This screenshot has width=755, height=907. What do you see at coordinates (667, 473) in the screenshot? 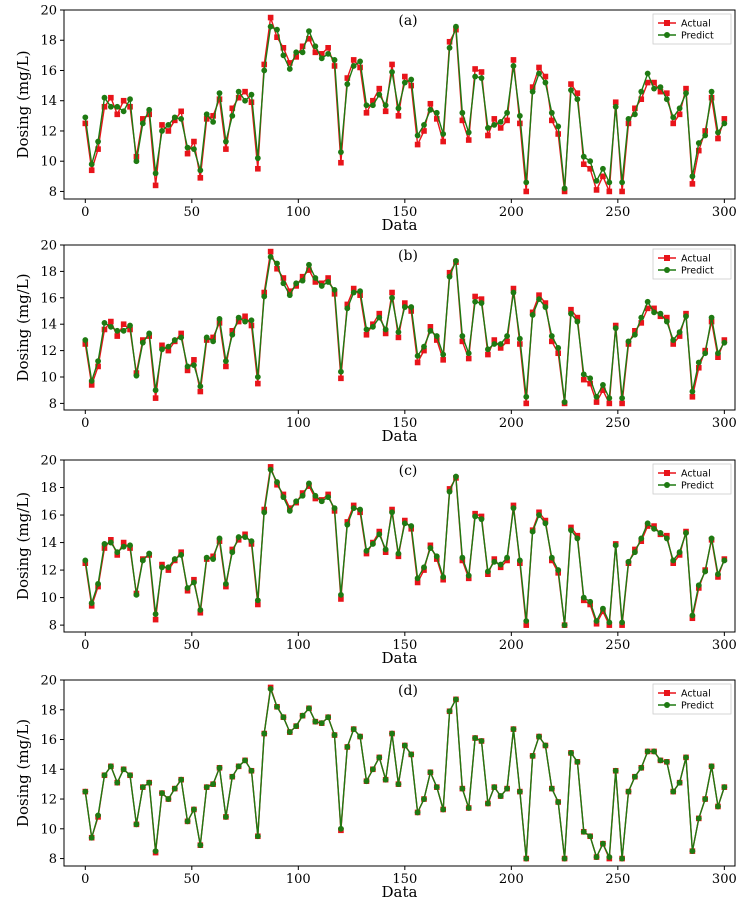
I see `legend-marker-actual` at bounding box center [667, 473].